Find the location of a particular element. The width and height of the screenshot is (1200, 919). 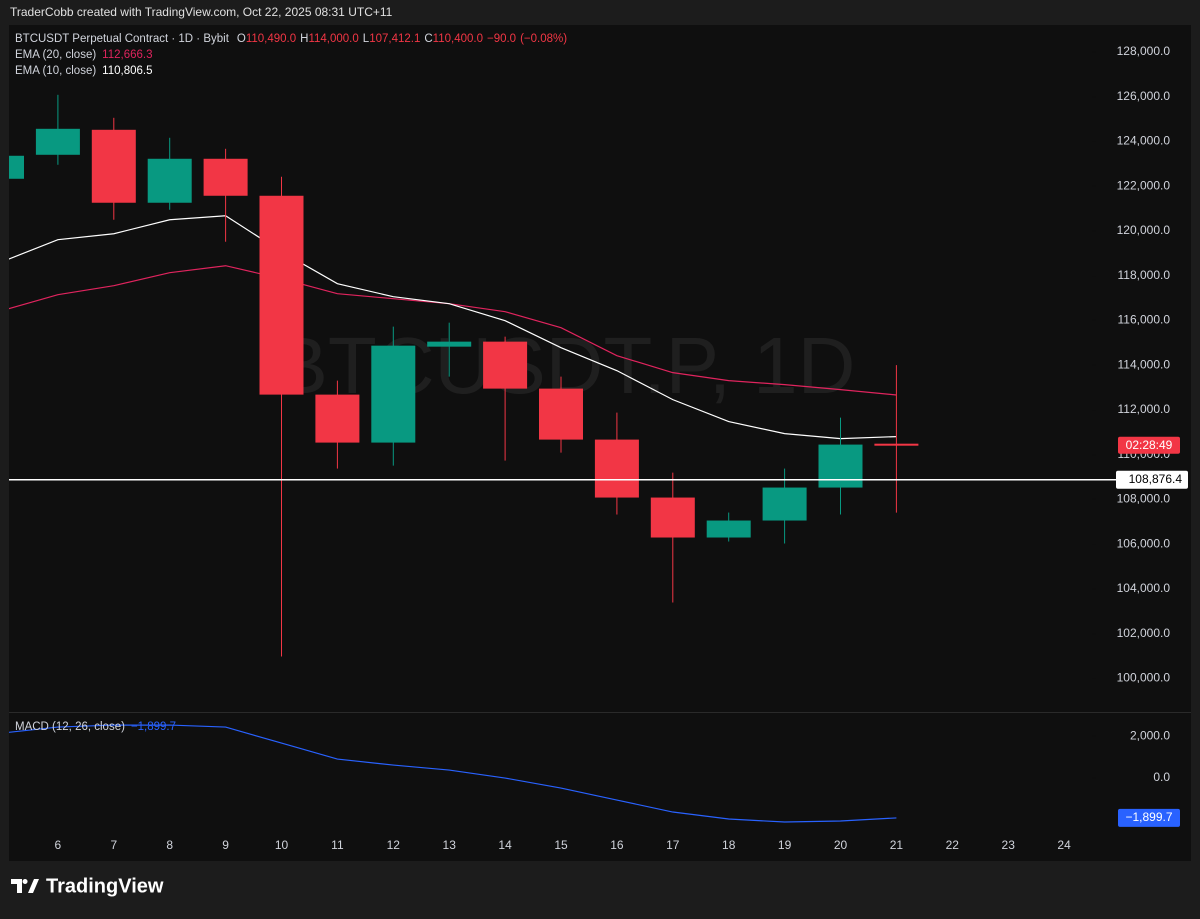

legend-name: EMA (10, close) is located at coordinates (55, 71).